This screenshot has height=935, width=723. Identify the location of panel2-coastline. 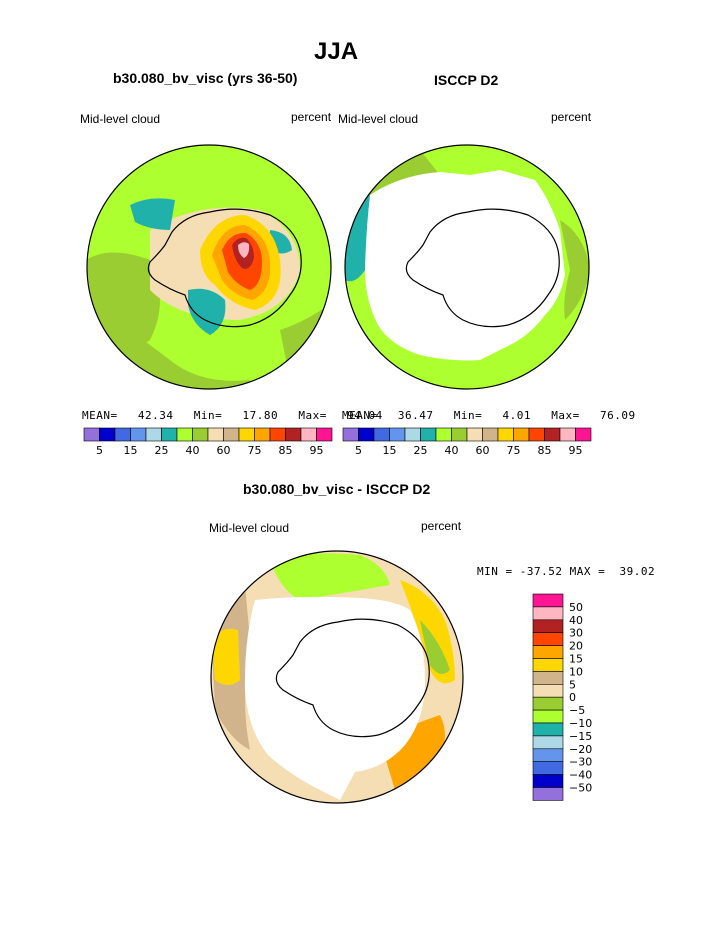
(482, 268).